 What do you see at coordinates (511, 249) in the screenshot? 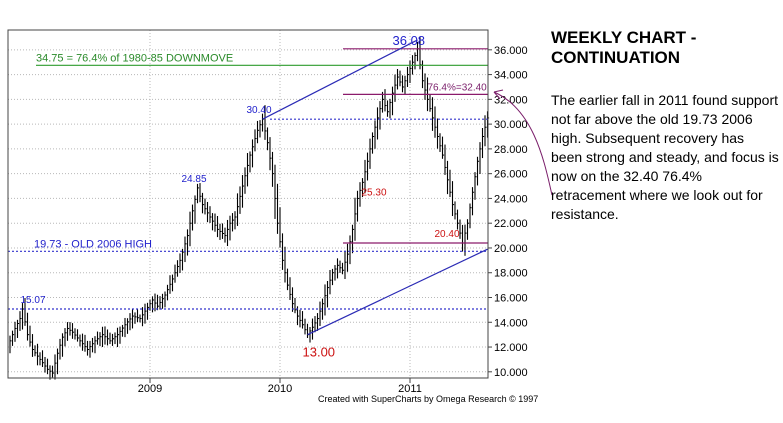
I see `y-tick-label: 20.000` at bounding box center [511, 249].